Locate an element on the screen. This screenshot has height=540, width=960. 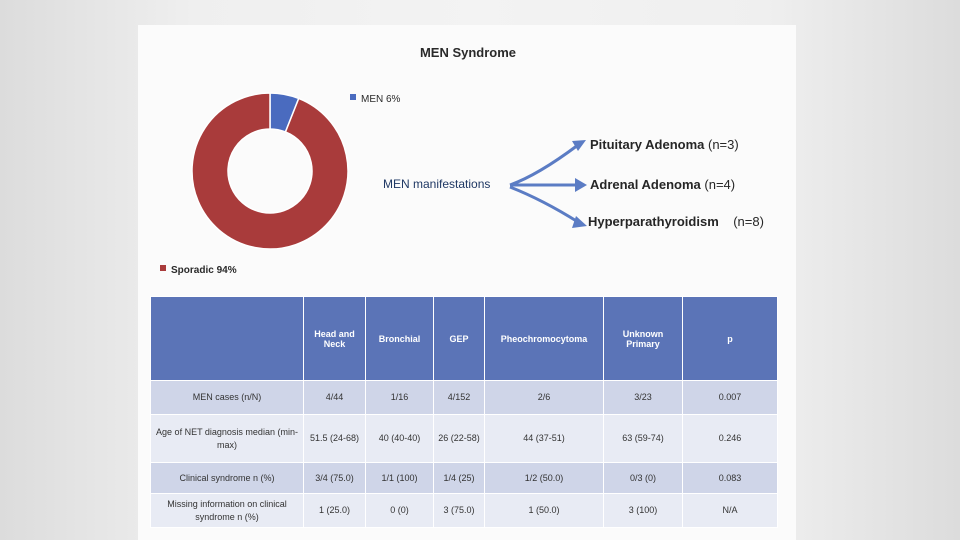
men-manifestations-label: MEN manifestations is located at coordinates (437, 184).